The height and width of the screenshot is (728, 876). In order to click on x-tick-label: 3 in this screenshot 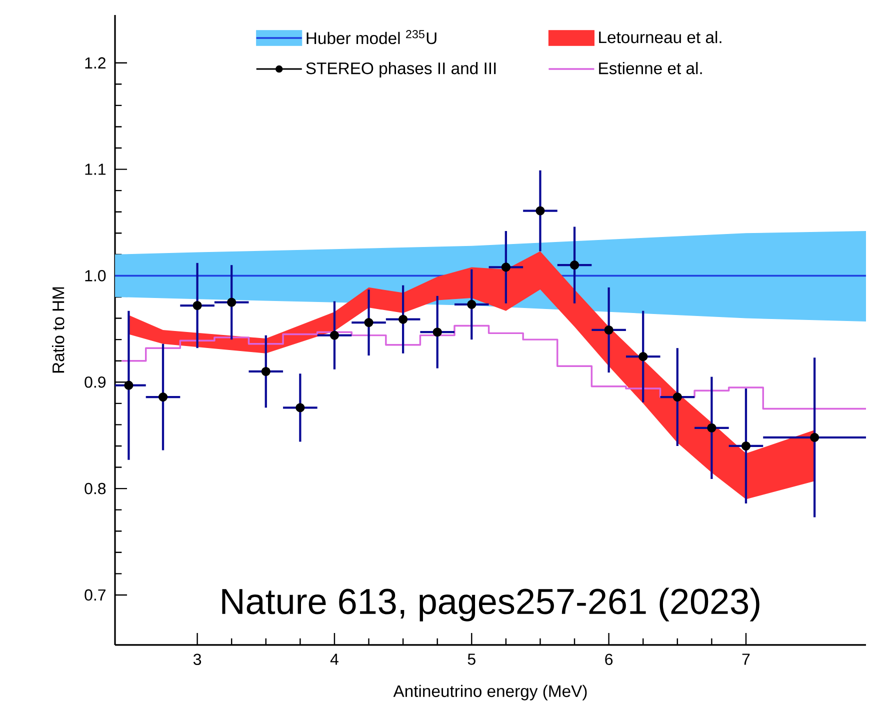, I will do `click(197, 660)`.